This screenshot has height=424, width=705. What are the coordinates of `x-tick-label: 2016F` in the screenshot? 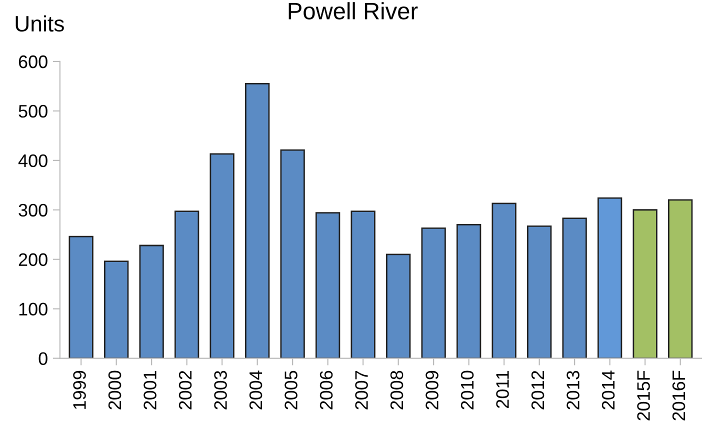 It's located at (679, 395).